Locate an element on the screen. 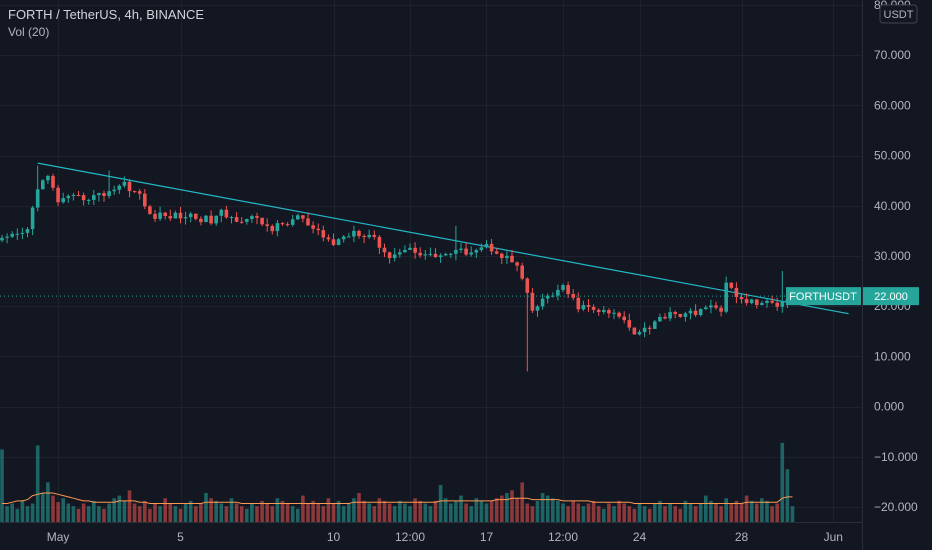 Image resolution: width=932 pixels, height=550 pixels. time-axis: May 5 10 12:00 17 12:00 24 28 Jun is located at coordinates (445, 537).